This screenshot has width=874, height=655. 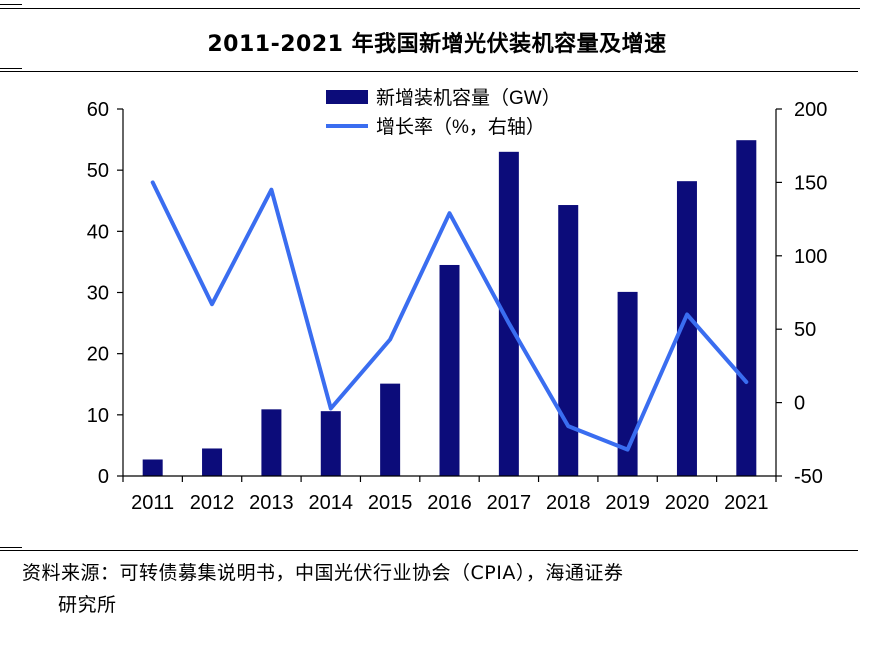 What do you see at coordinates (746, 308) in the screenshot?
I see `bar-2021` at bounding box center [746, 308].